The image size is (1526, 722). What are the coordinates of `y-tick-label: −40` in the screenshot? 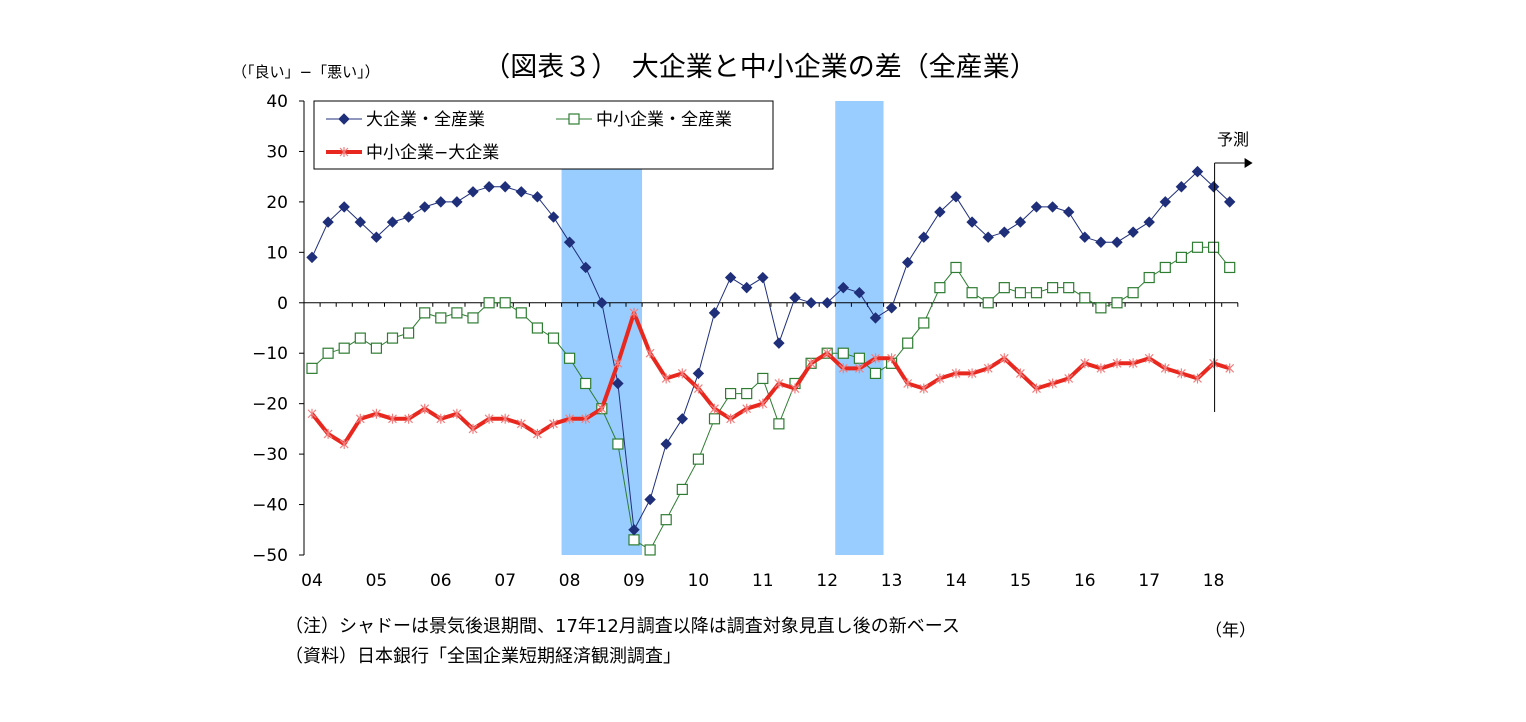 It's located at (270, 506).